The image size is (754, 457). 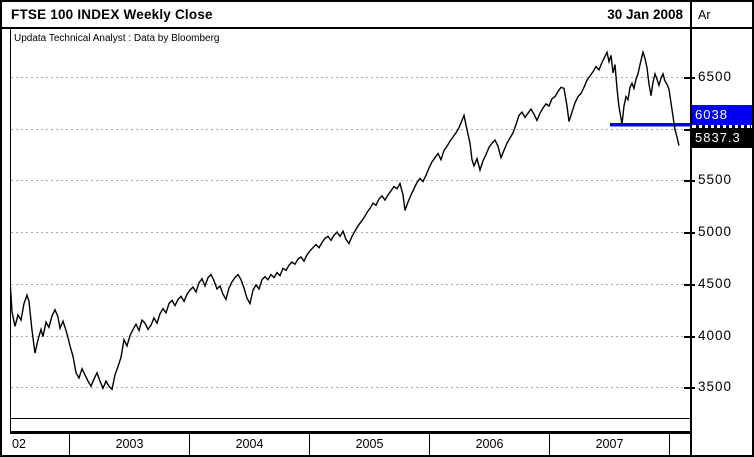 What do you see at coordinates (722, 126) in the screenshot?
I see `obscured-6000-label` at bounding box center [722, 126].